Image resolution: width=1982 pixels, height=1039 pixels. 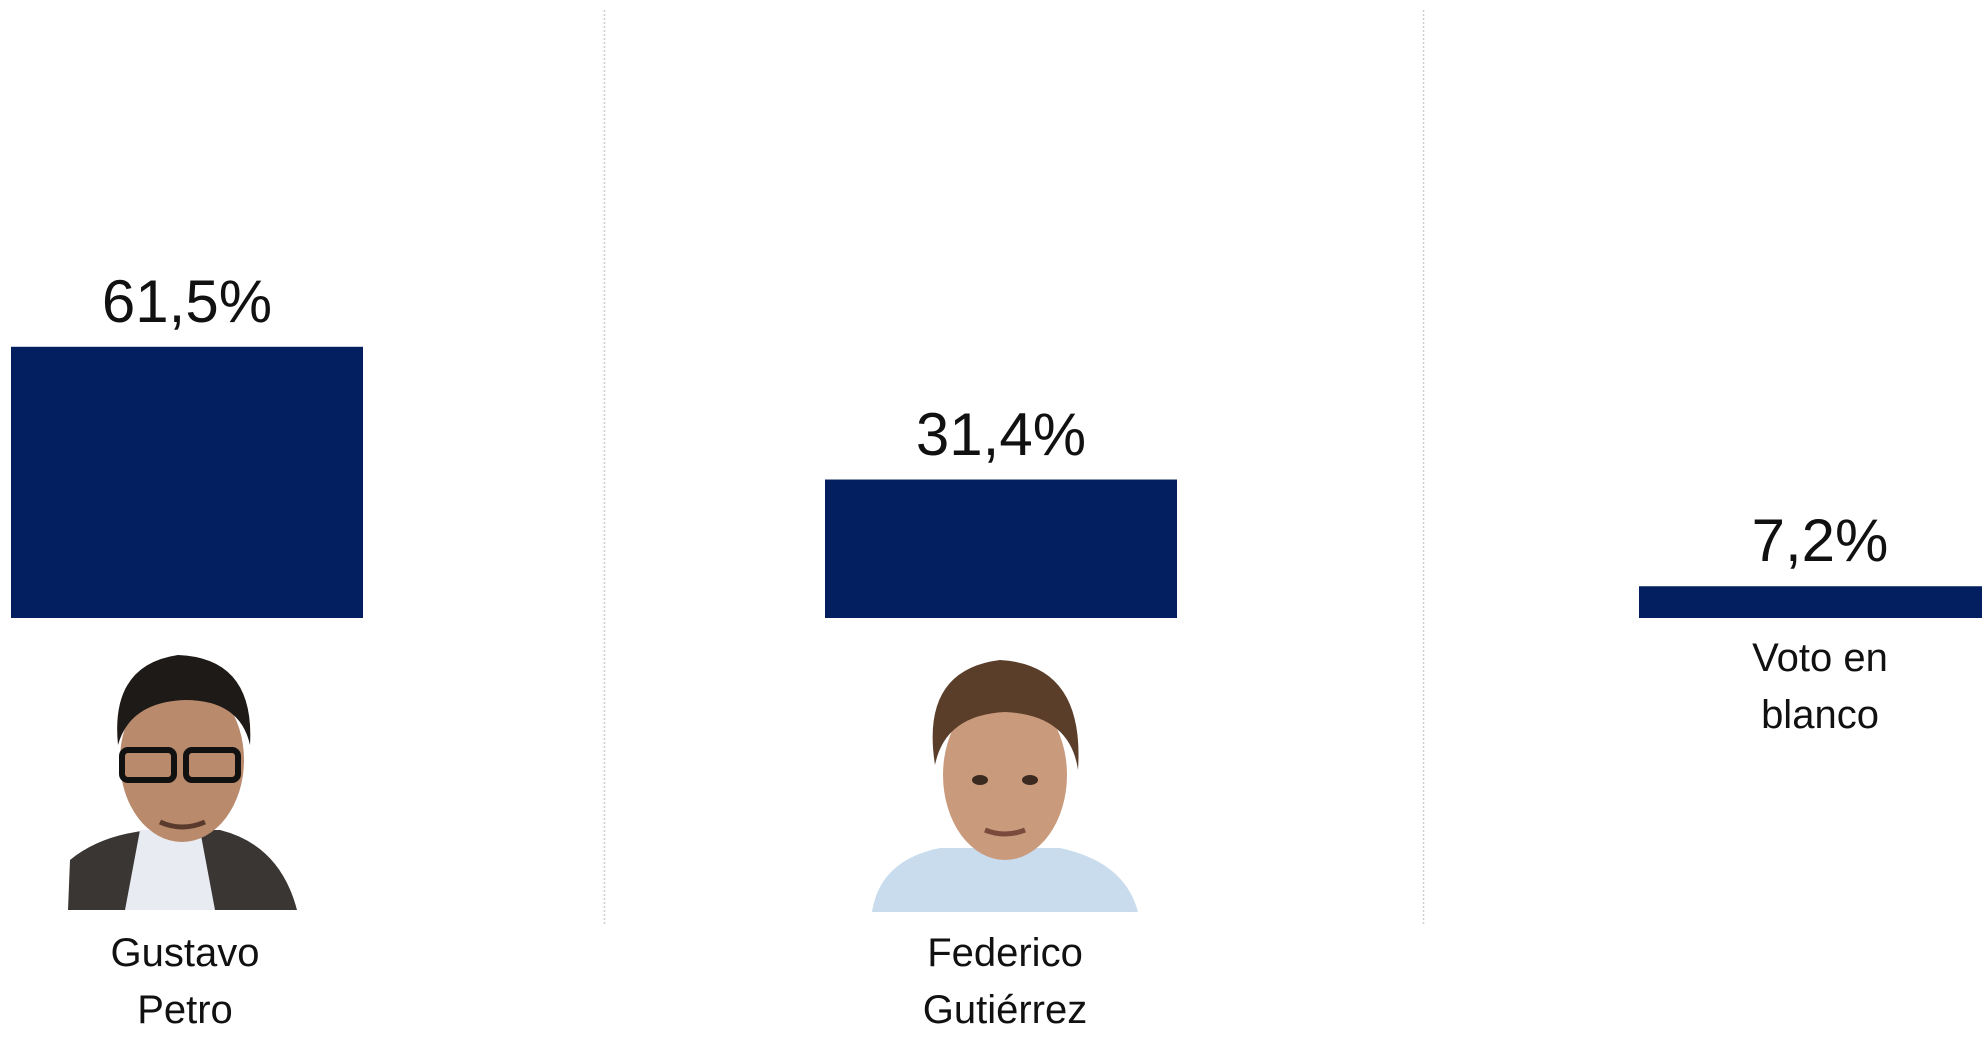 I want to click on value-label: 7,2%, so click(x=1820, y=541).